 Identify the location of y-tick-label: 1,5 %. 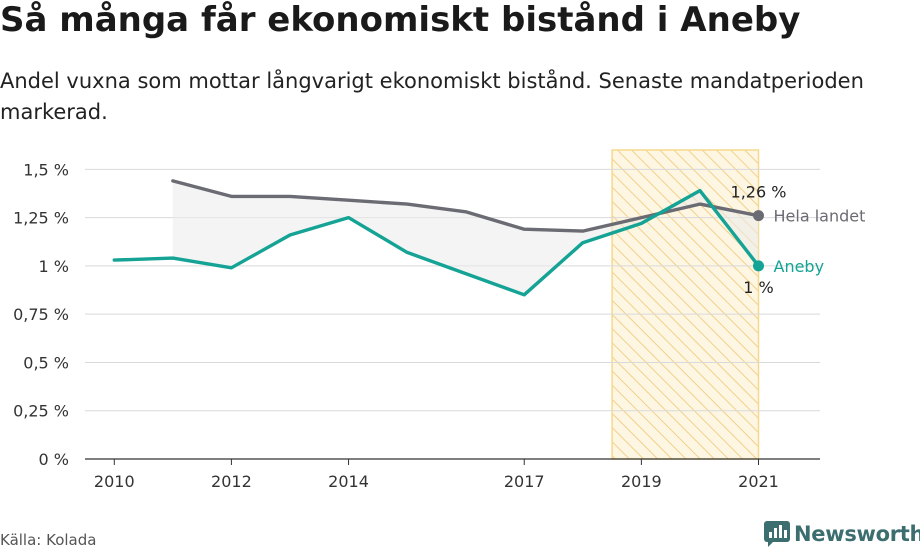
(46, 169).